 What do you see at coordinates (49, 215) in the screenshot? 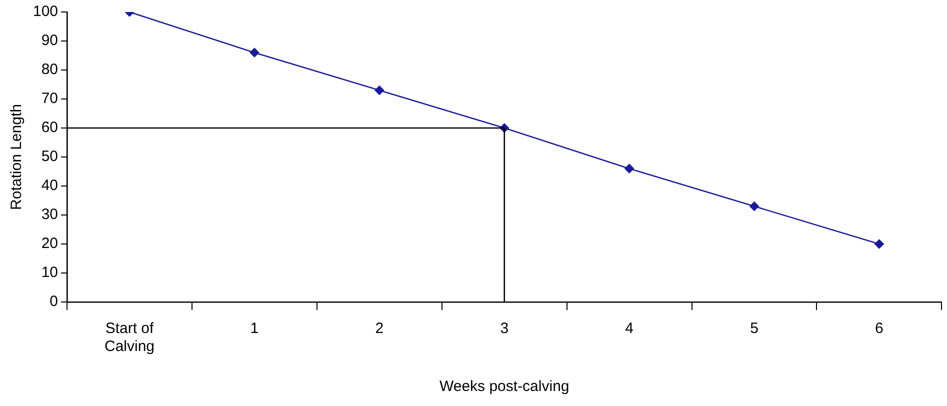
I see `y-tick-label: 30` at bounding box center [49, 215].